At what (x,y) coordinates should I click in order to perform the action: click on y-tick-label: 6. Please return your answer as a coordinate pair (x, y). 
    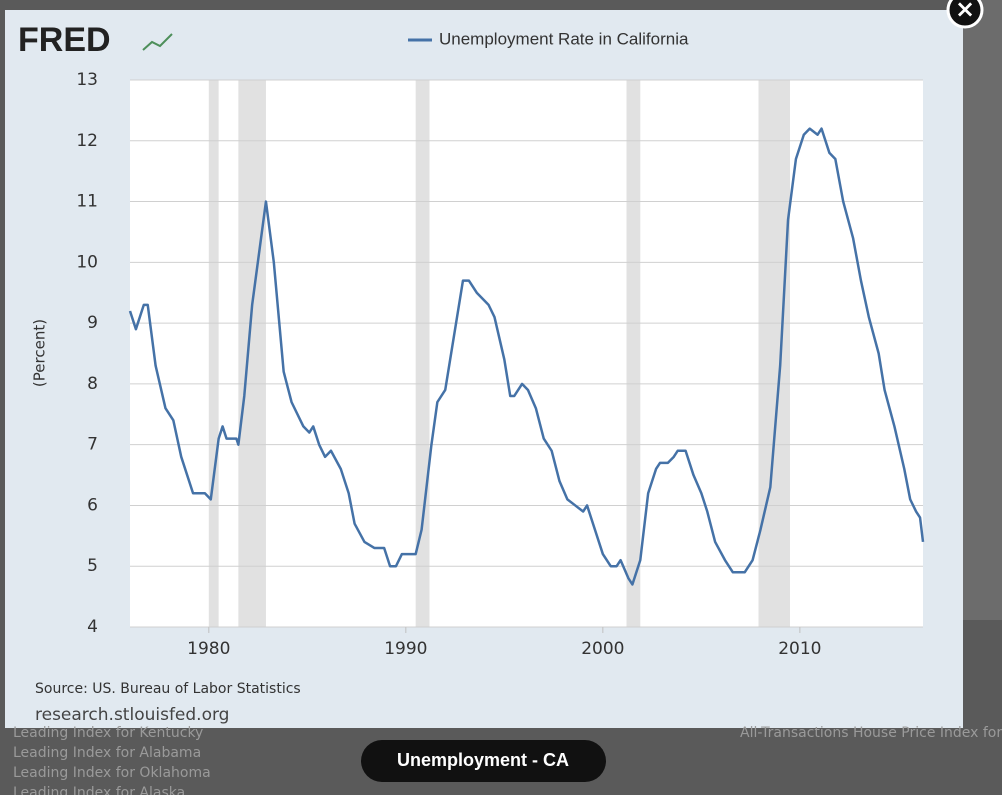
    Looking at the image, I should click on (92, 505).